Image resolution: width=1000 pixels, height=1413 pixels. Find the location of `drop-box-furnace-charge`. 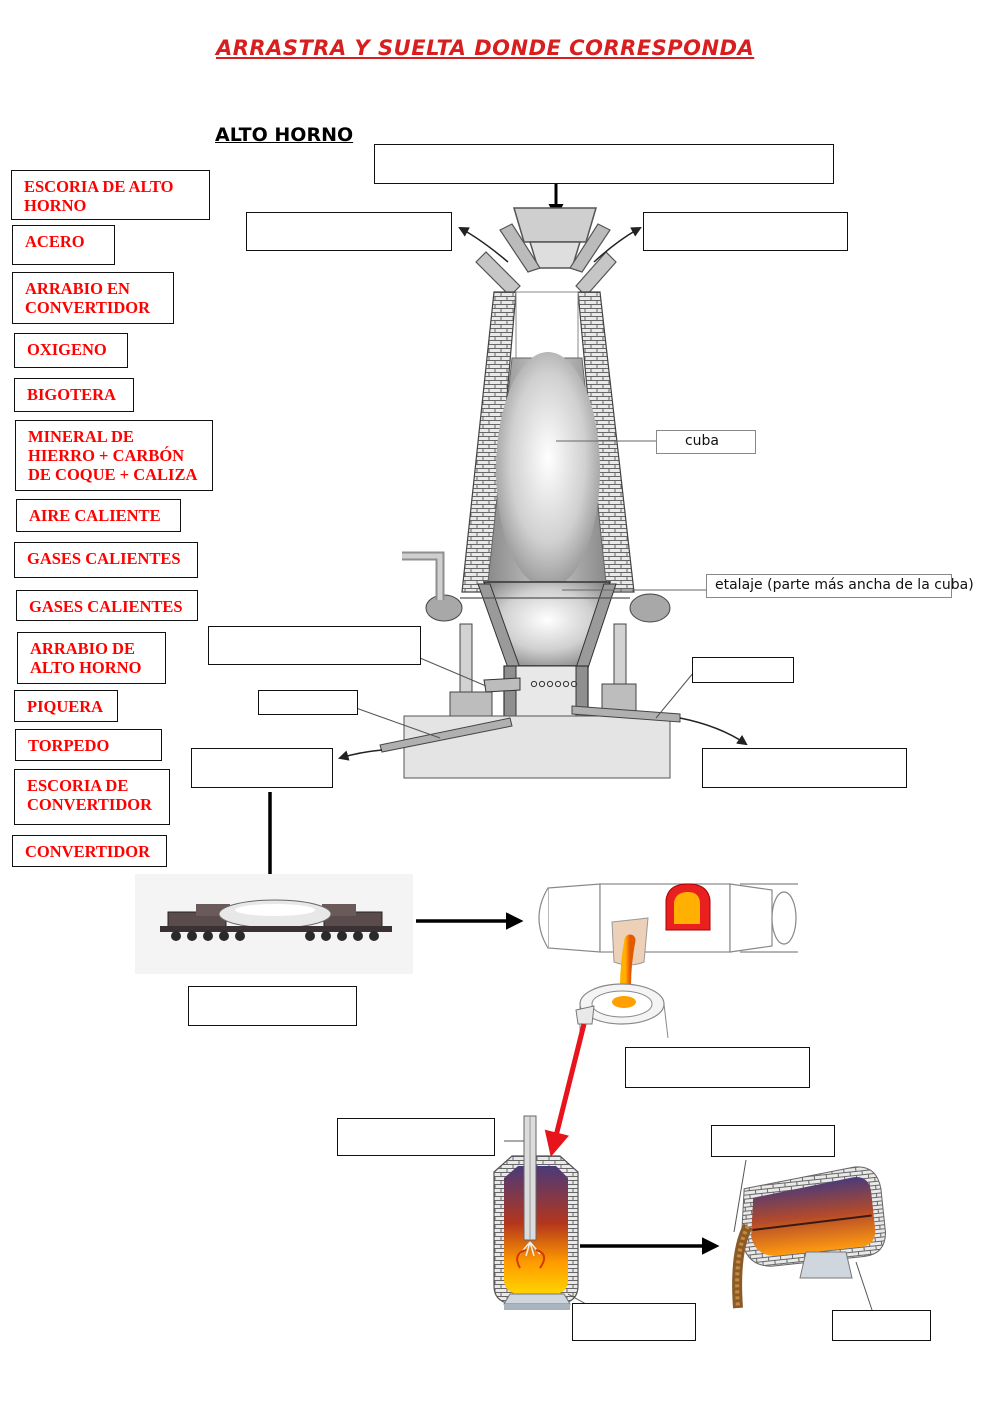

drop-box-furnace-charge is located at coordinates (604, 164).